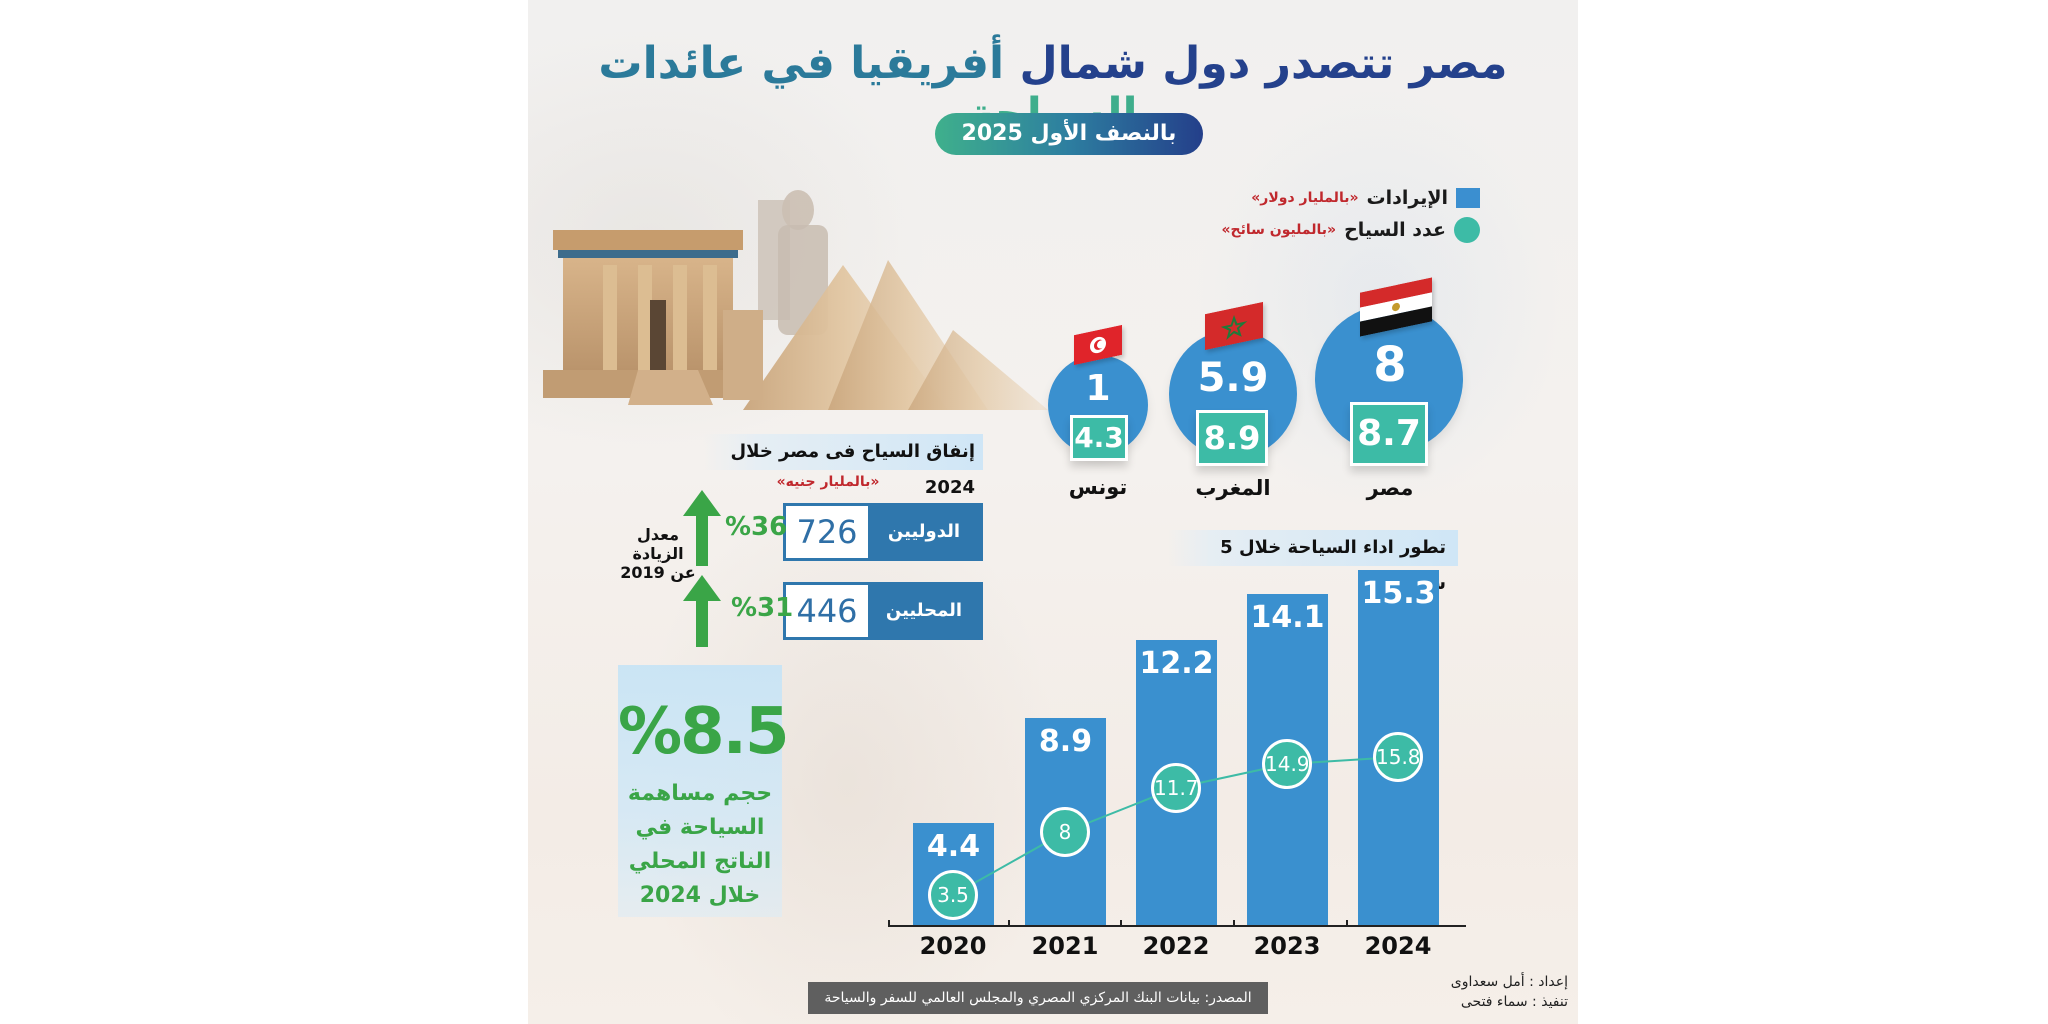 The height and width of the screenshot is (1024, 2048). I want to click on revenue-value: 8, so click(1390, 365).